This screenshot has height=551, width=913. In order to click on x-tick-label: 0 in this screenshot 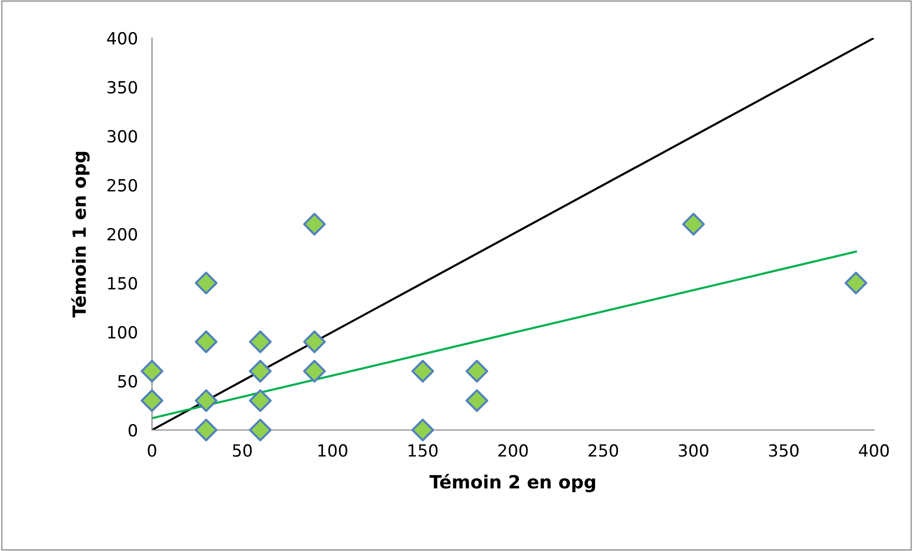, I will do `click(152, 450)`.